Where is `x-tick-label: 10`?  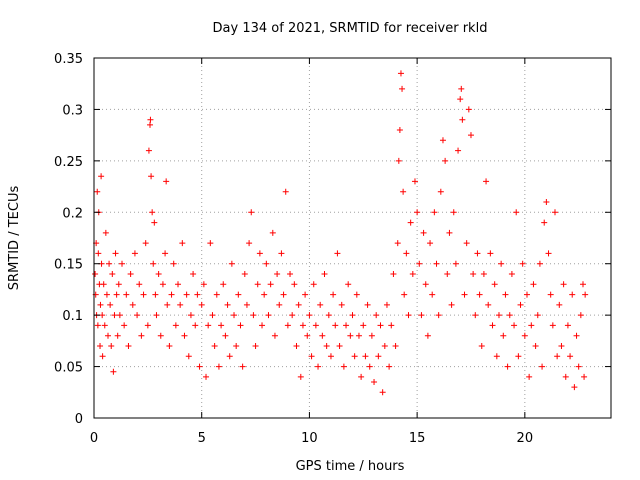
x-tick-label: 10 is located at coordinates (309, 438).